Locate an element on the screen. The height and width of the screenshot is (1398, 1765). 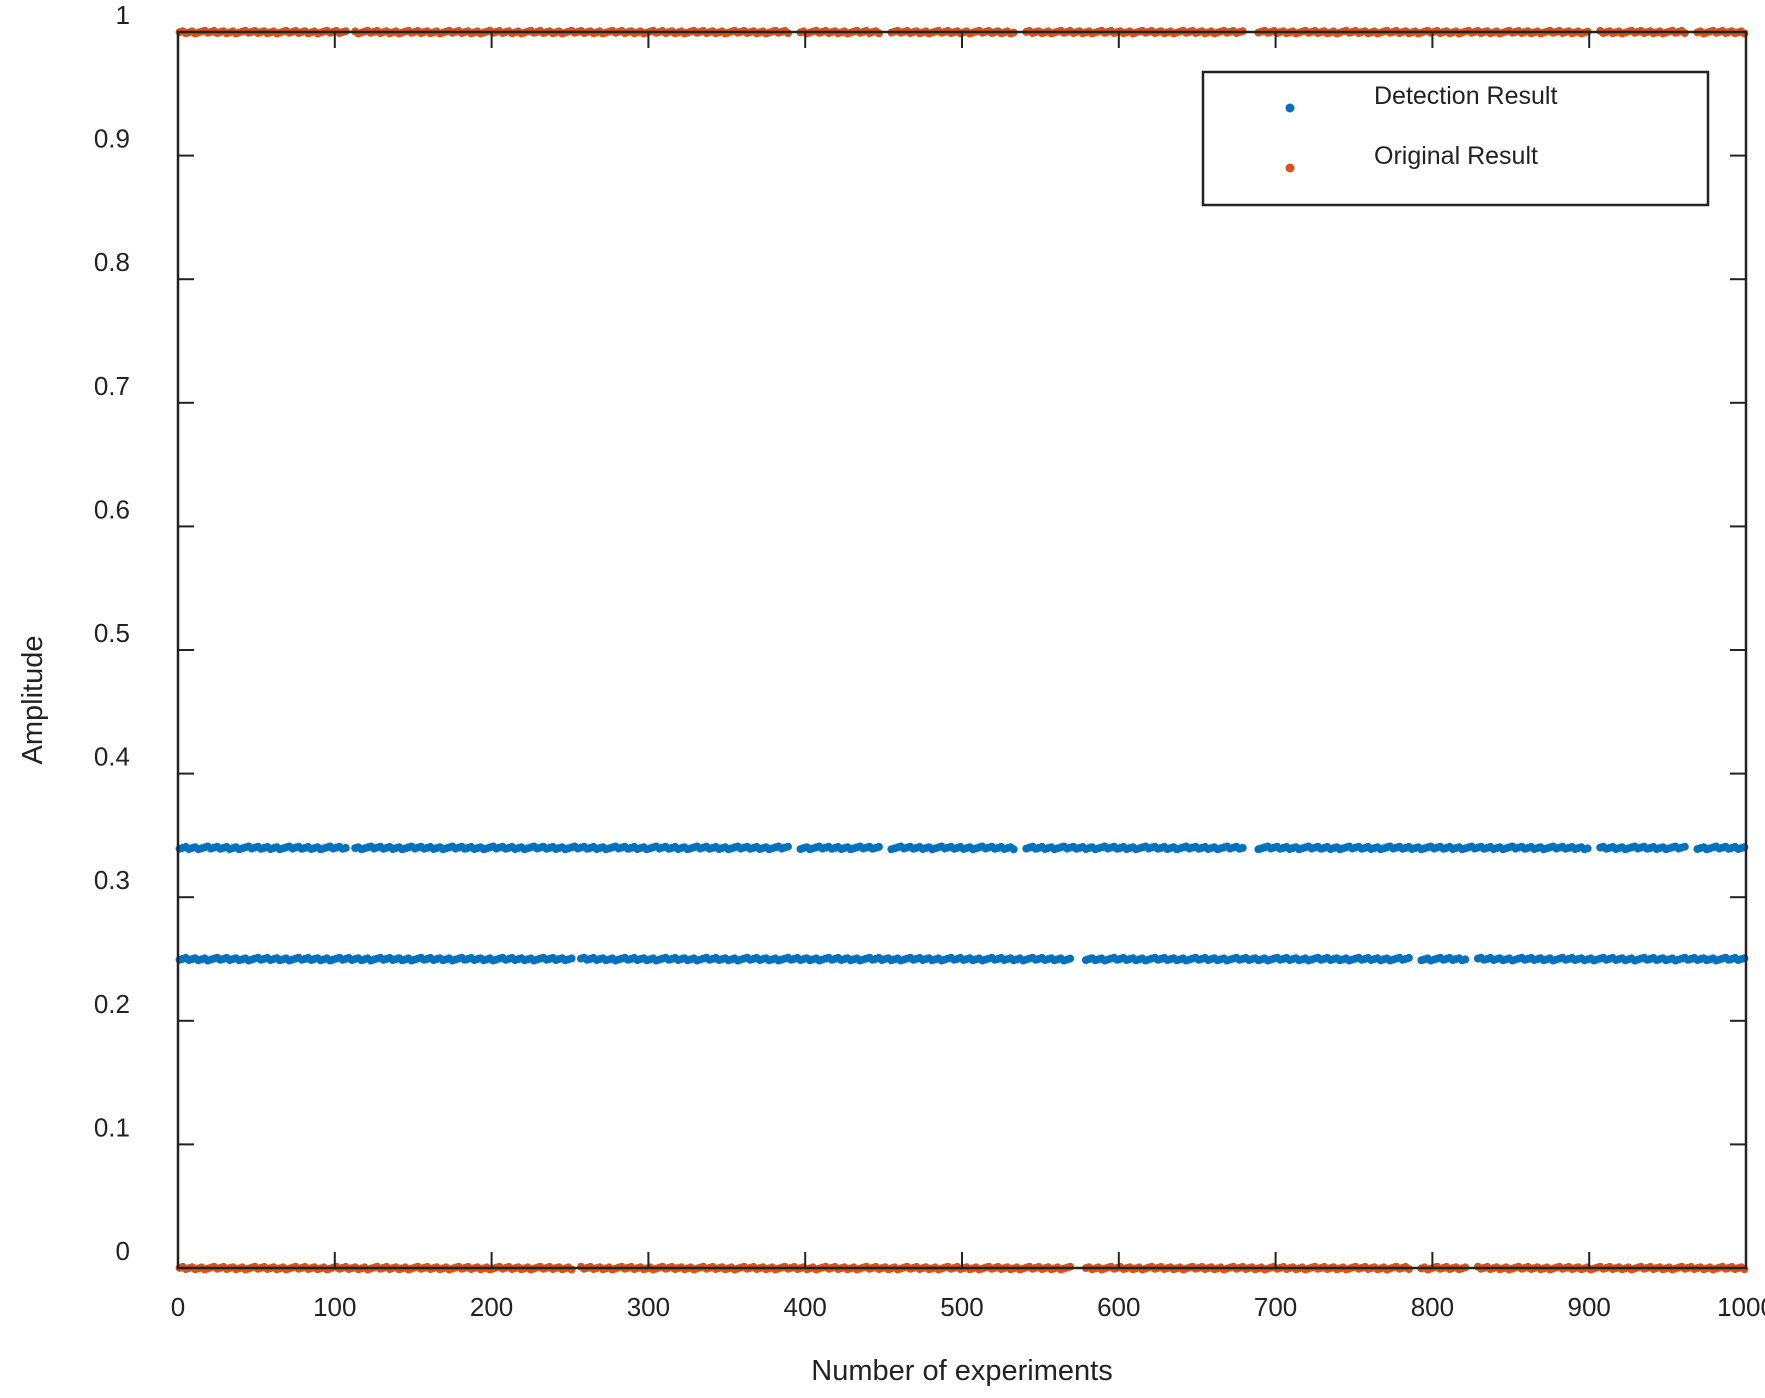
legend-label-detection-result: Detection Result is located at coordinates (1465, 96).